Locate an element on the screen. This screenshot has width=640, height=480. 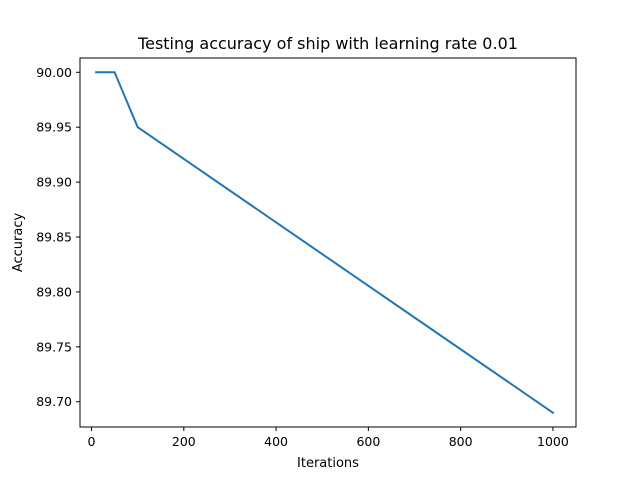
x-tick-label: 800 is located at coordinates (461, 441).